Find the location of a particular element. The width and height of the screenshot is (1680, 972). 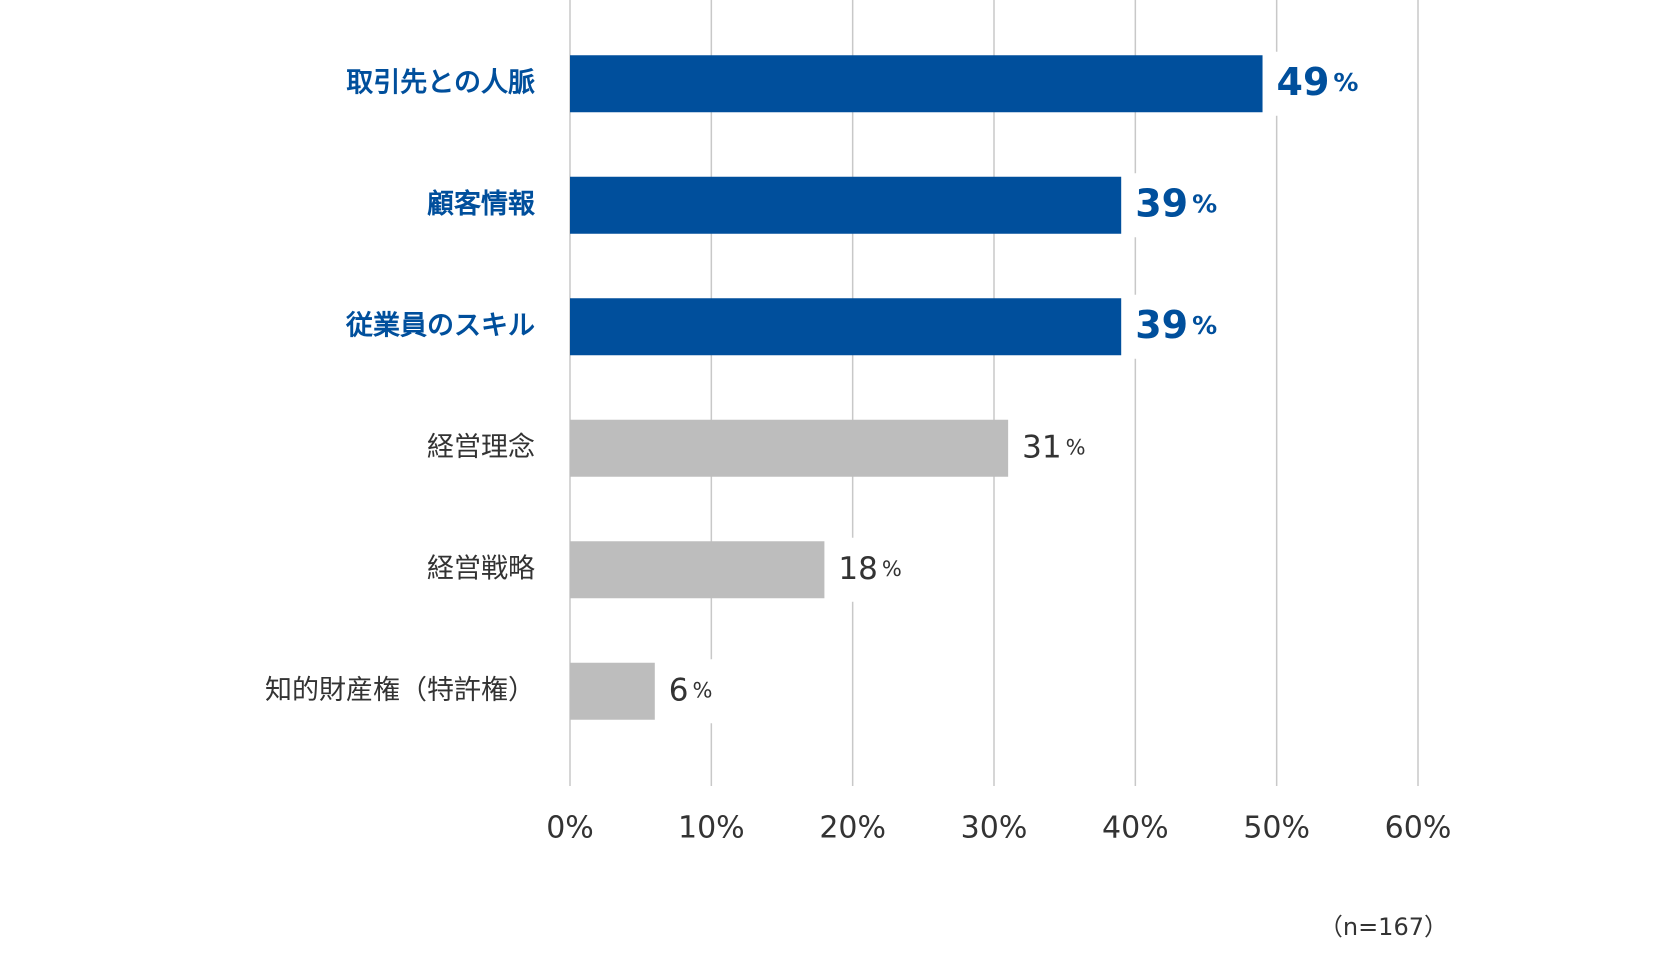

category-label: 経営戦略 is located at coordinates (481, 568).